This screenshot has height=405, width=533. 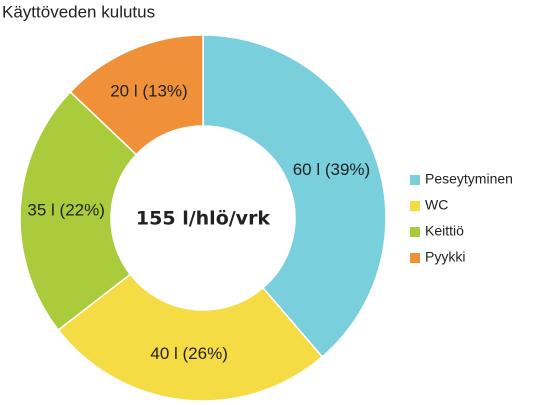 What do you see at coordinates (65, 210) in the screenshot?
I see `data-label: 35 l (22%)` at bounding box center [65, 210].